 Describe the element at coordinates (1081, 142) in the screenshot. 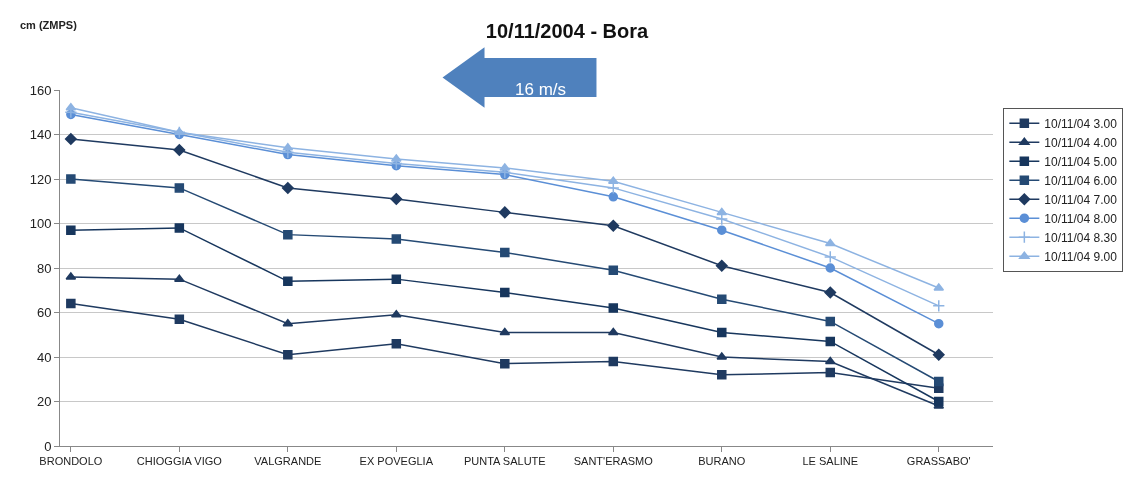

I see `legend-label: 10/11/04 4.00` at that location.